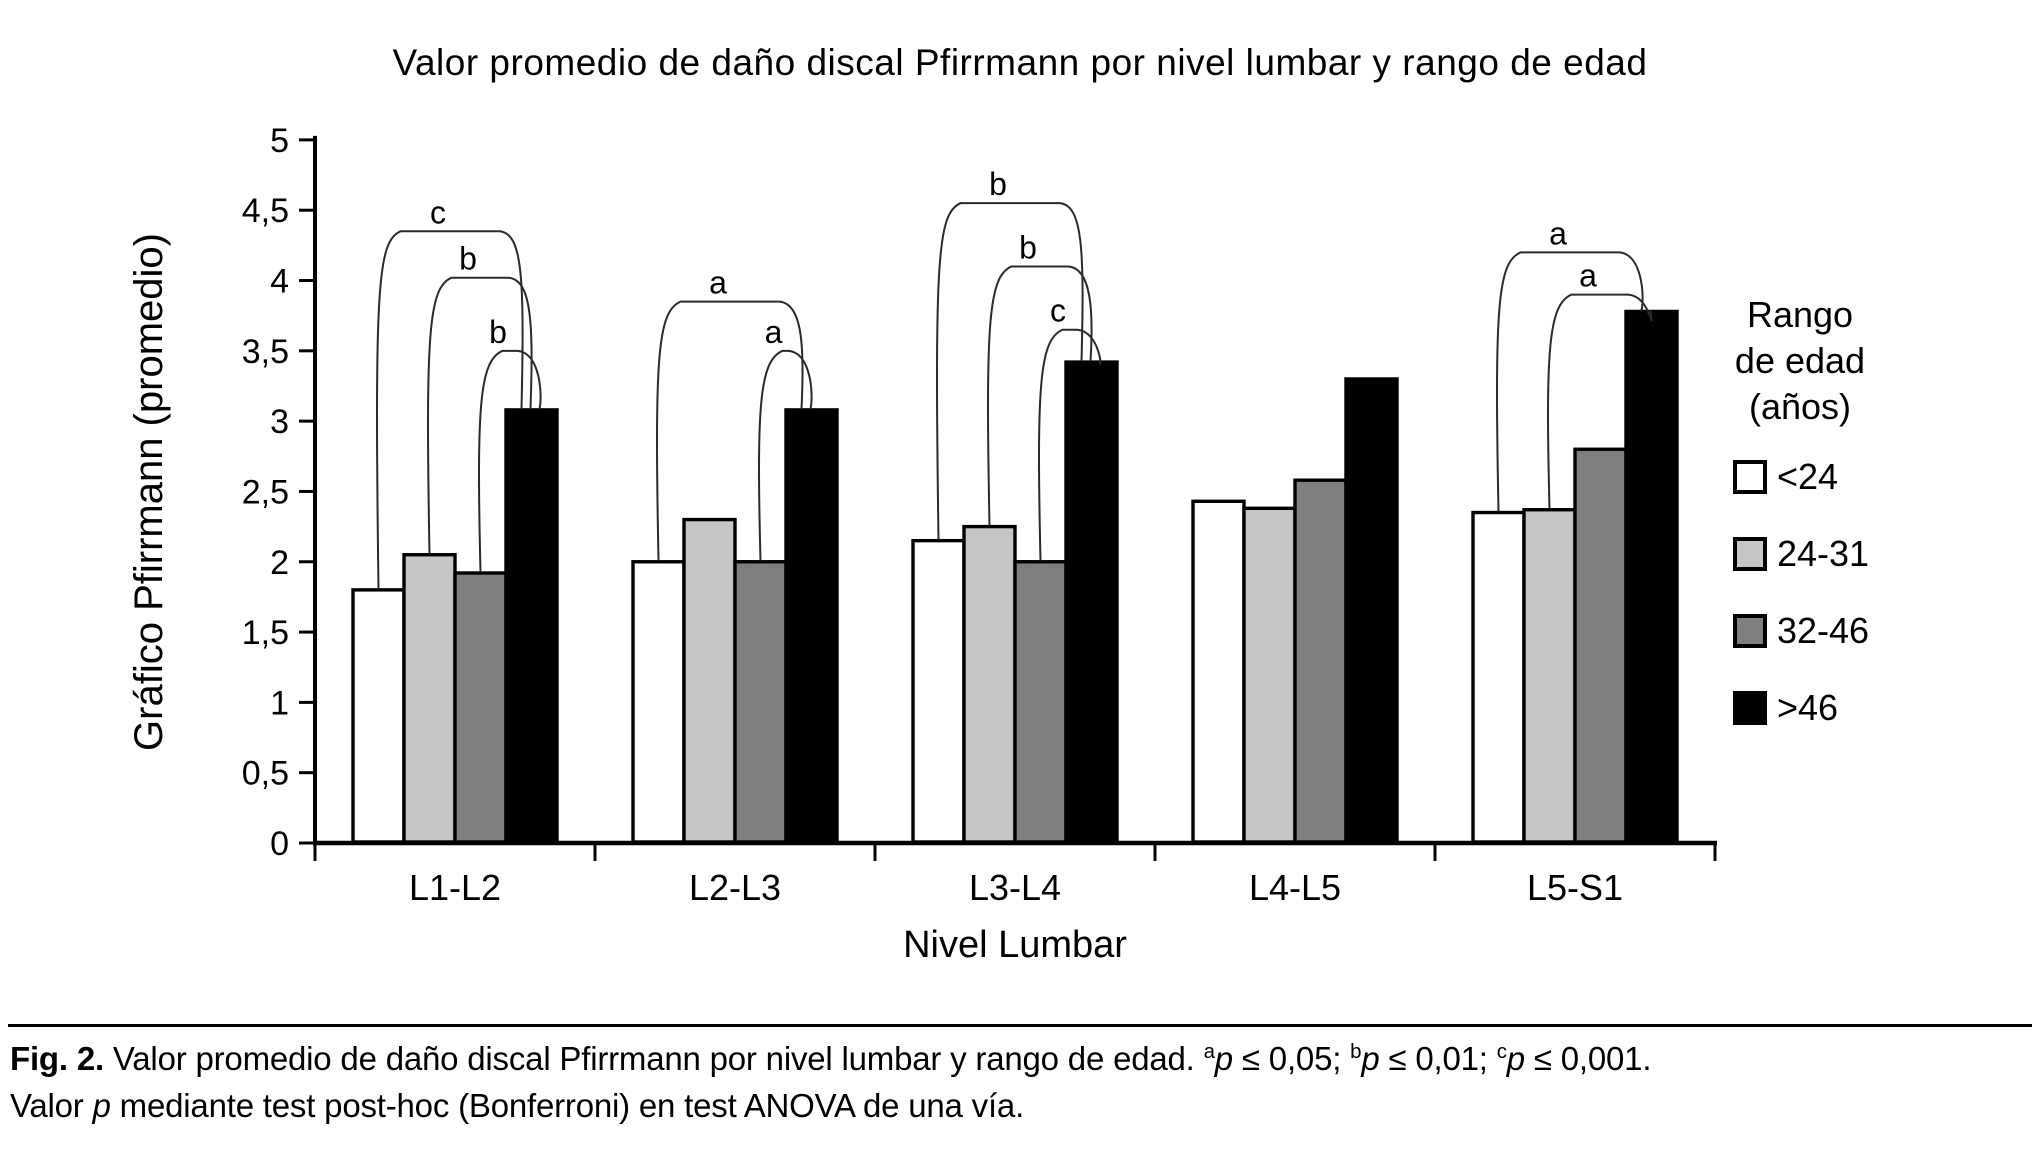 The height and width of the screenshot is (1164, 2040). Describe the element at coordinates (265, 774) in the screenshot. I see `y-tick-label: 0,5` at that location.